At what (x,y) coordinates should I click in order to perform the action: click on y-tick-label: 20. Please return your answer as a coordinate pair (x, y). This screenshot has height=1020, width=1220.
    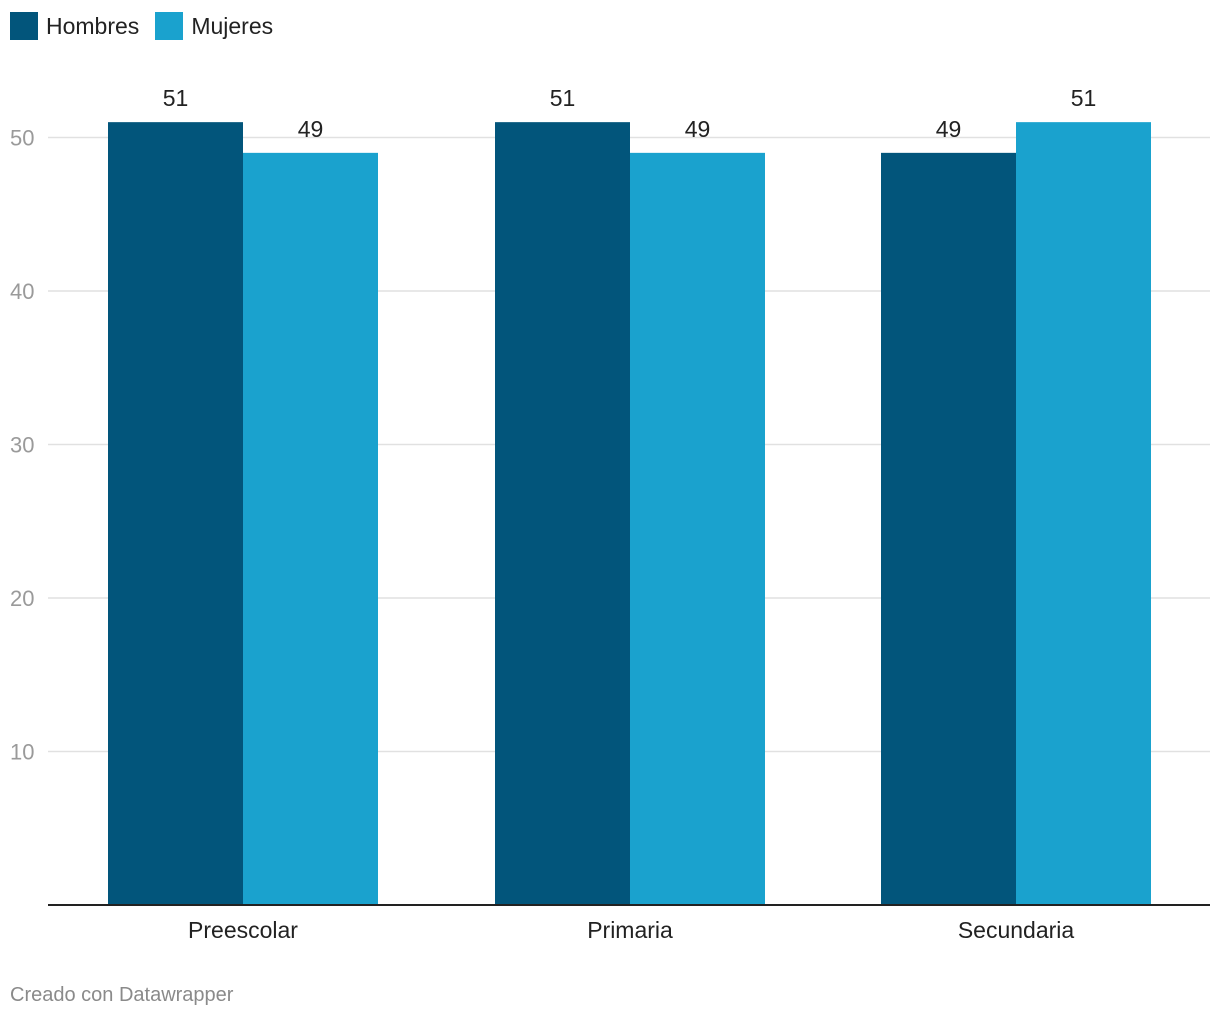
    Looking at the image, I should click on (22, 598).